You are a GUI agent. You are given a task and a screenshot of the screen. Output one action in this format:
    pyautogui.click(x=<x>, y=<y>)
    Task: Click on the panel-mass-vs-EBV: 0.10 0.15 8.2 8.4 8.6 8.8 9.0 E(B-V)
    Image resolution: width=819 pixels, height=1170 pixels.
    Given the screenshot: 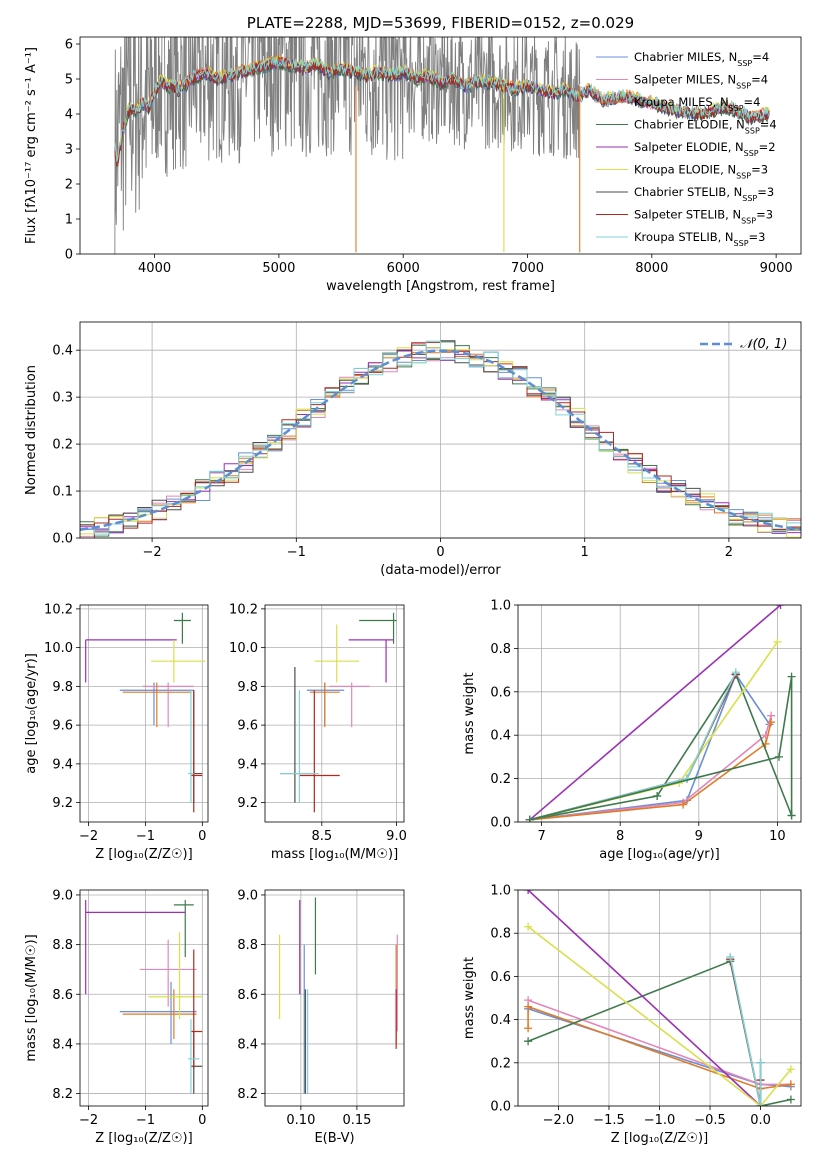 What is the action you would take?
    pyautogui.click(x=321, y=1017)
    